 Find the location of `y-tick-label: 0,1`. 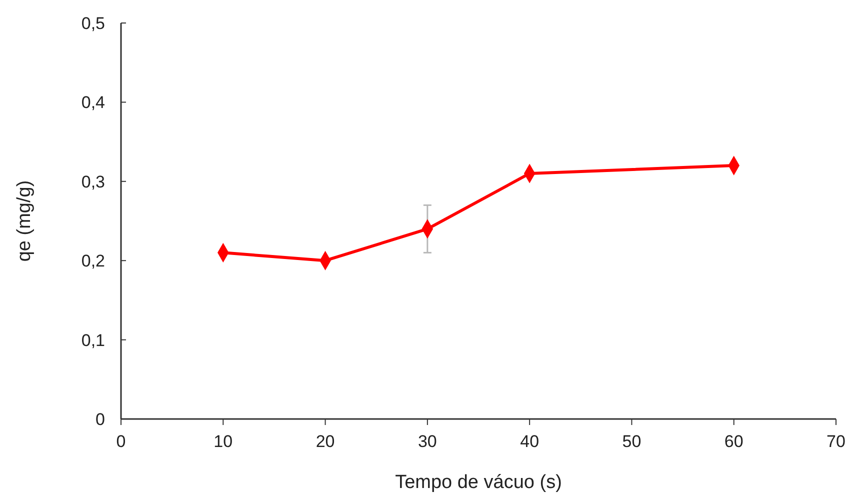

y-tick-label: 0,1 is located at coordinates (93, 340).